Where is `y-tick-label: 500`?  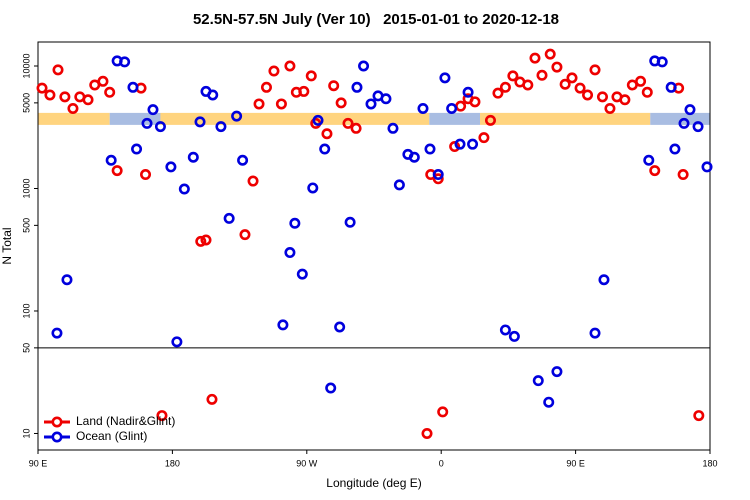
y-tick-label: 500 is located at coordinates (26, 225).